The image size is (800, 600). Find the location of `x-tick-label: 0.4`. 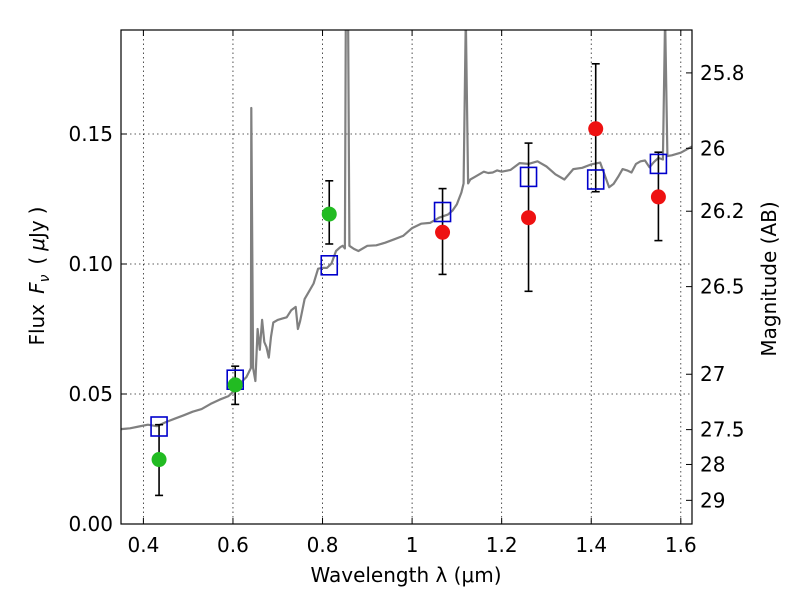

x-tick-label: 0.4 is located at coordinates (143, 545).